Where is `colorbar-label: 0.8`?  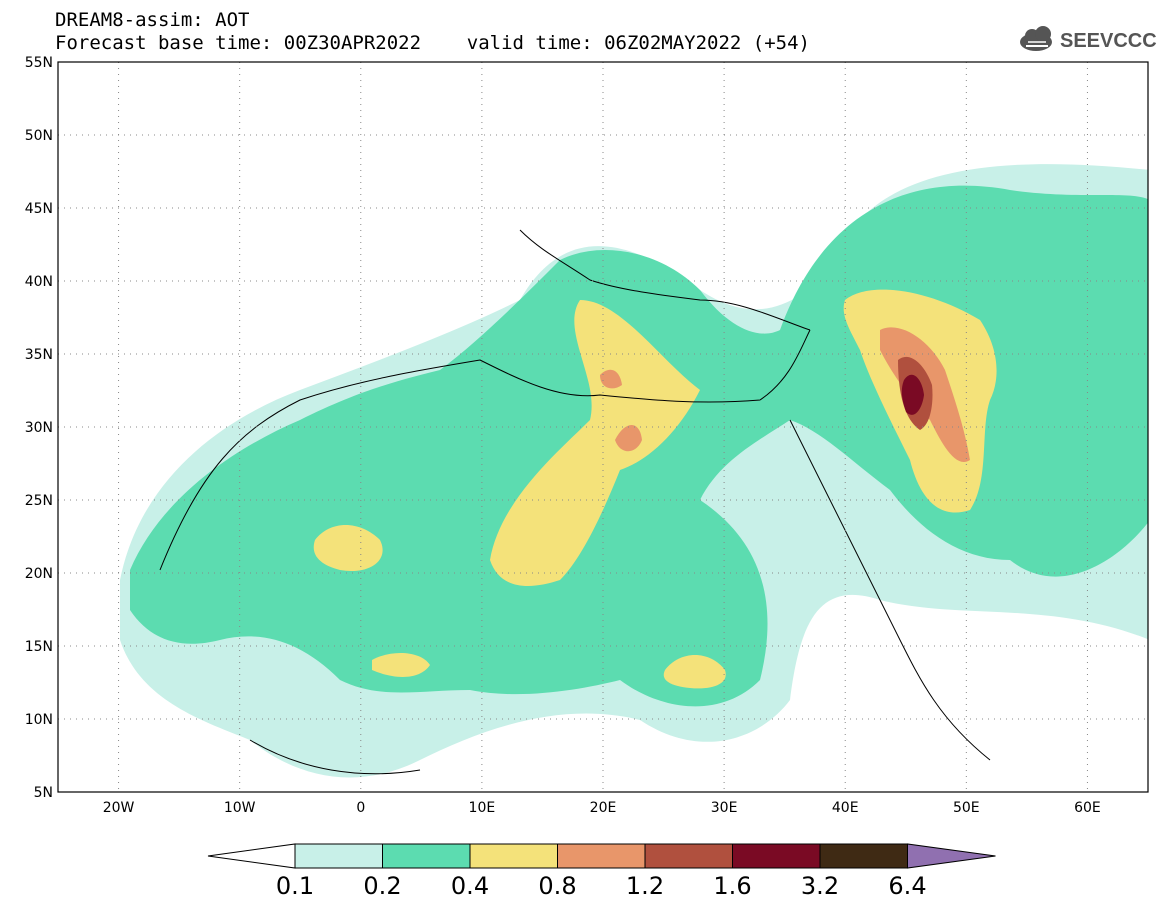
colorbar-label: 0.8 is located at coordinates (557, 886).